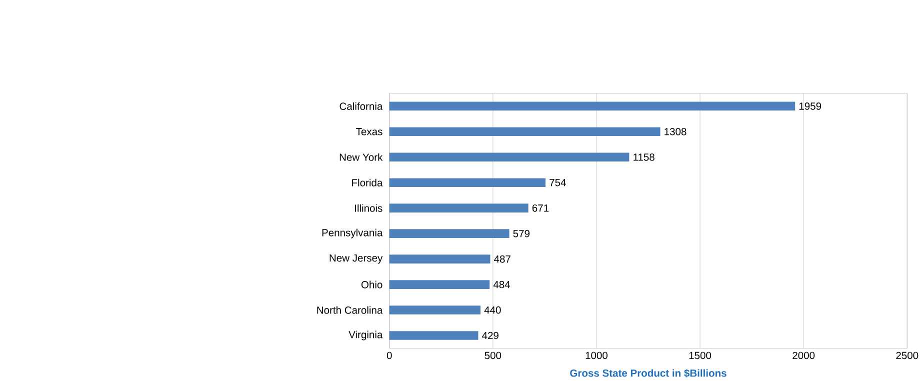  Describe the element at coordinates (352, 233) in the screenshot. I see `y-tick-label: Pennsylvania` at that location.